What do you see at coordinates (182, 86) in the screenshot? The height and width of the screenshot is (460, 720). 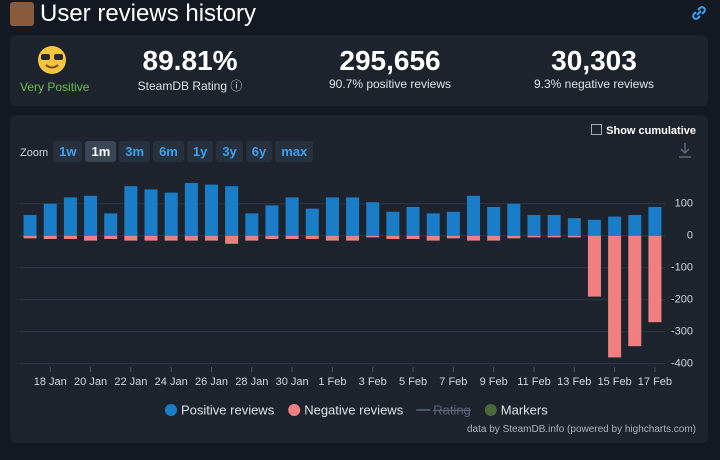 I see `stat-label-text: SteamDB Rating` at bounding box center [182, 86].